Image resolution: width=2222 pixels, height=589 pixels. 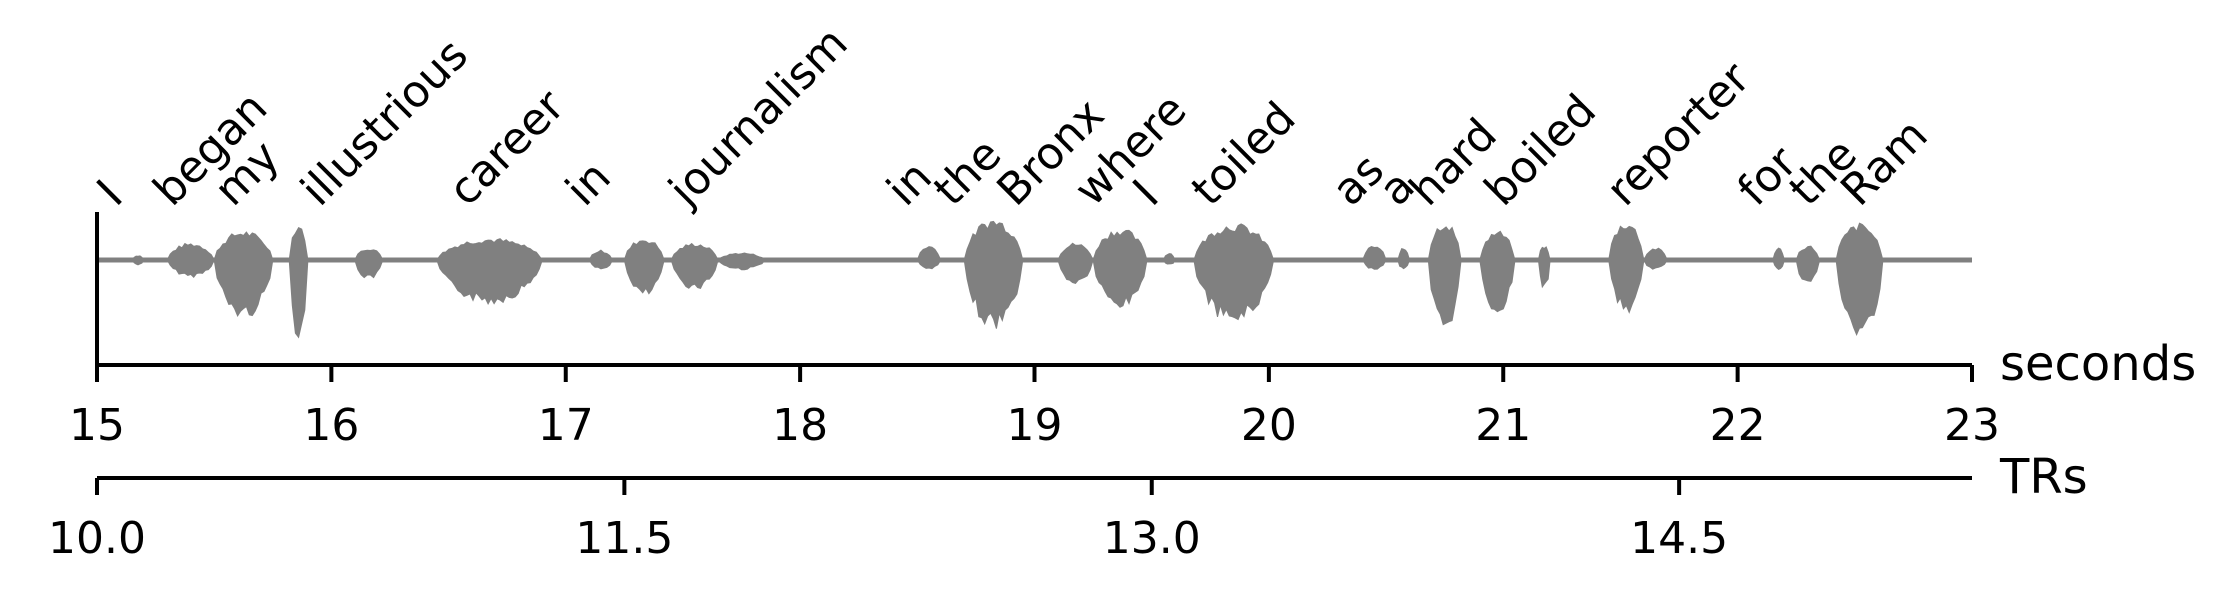 I want to click on trs-tick-label: 14.5, so click(x=1679, y=538).